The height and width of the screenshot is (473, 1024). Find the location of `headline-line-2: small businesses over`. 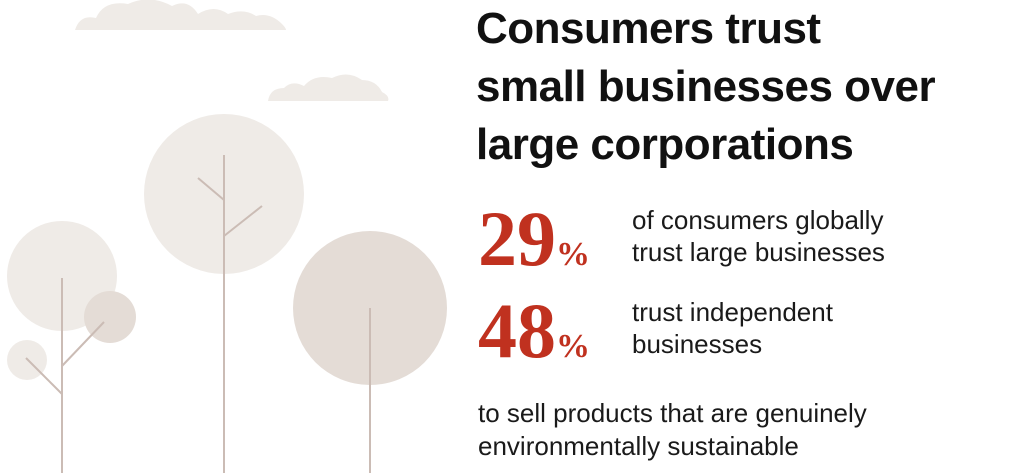

headline-line-2: small businesses over is located at coordinates (706, 86).